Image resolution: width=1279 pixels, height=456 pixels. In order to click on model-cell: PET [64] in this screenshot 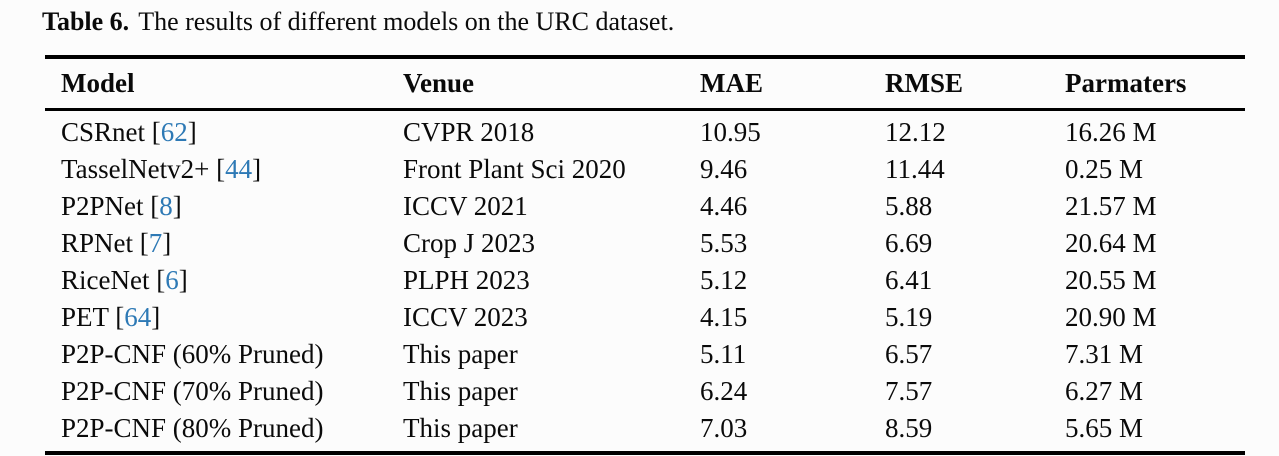, I will do `click(111, 317)`.